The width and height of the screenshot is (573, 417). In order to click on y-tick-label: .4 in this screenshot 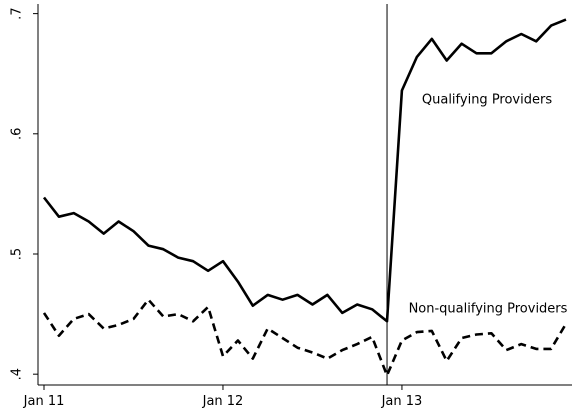, I will do `click(17, 374)`.